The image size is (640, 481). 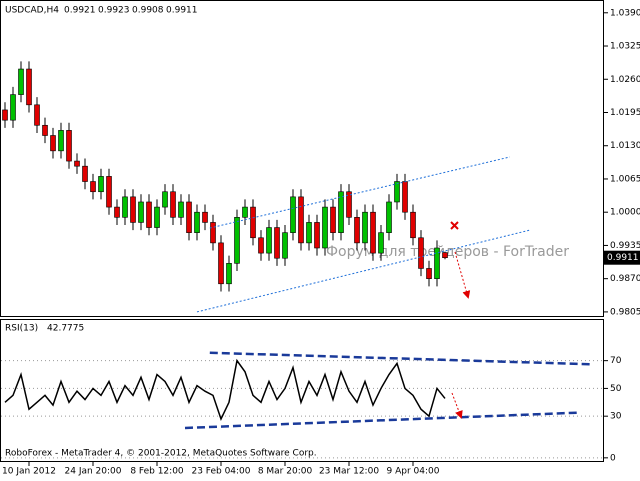 I want to click on y-tick-label: 30, so click(x=616, y=417).